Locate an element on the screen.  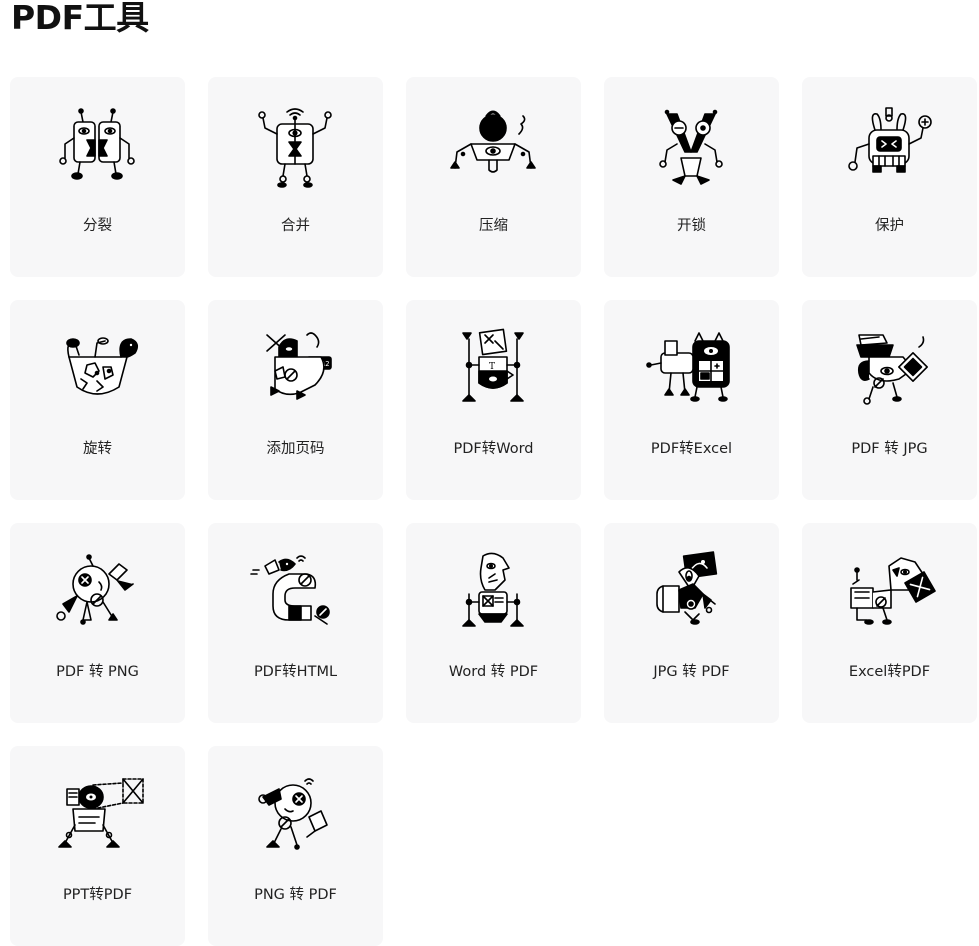
tool-card-png-to-pdf: PNG 转 PDF is located at coordinates (295, 846).